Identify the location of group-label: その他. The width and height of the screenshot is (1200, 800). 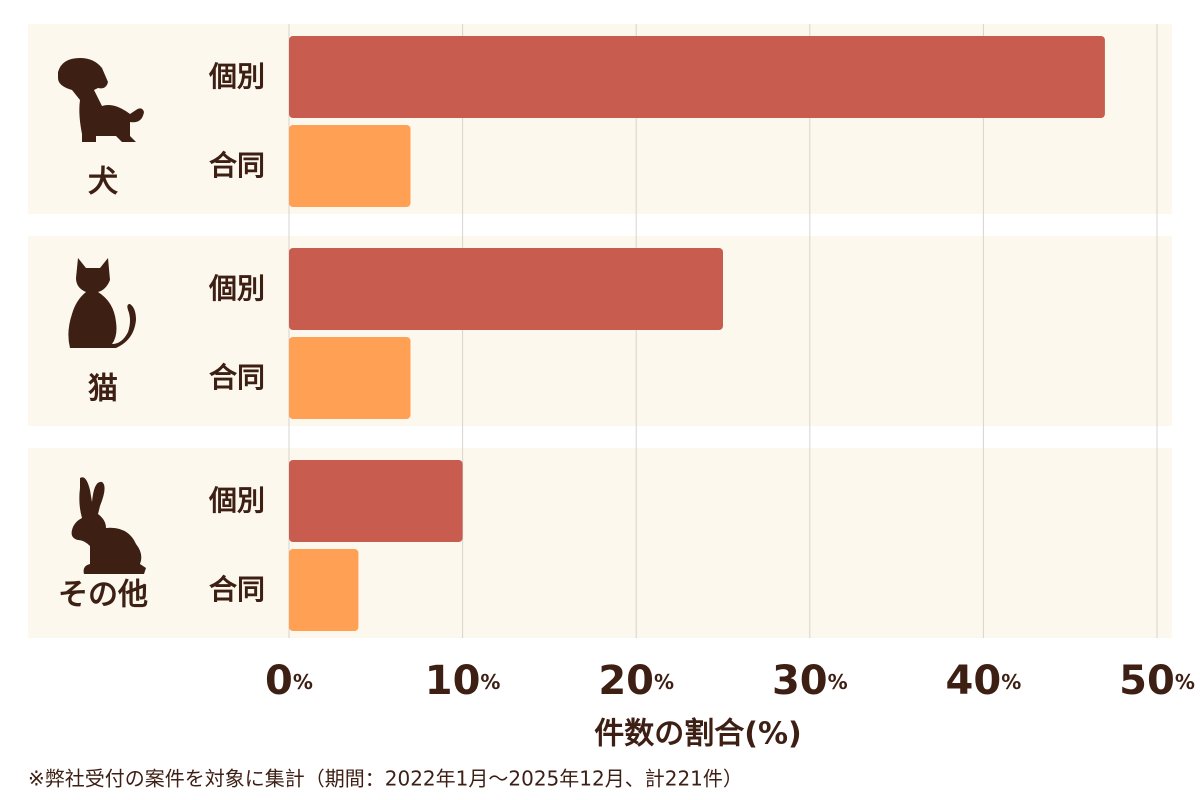
(103, 595).